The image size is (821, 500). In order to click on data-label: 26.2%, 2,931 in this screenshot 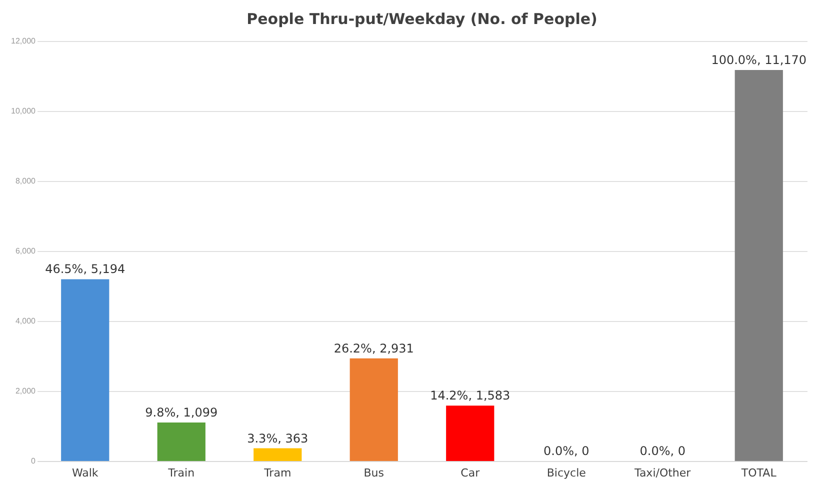, I will do `click(374, 348)`.